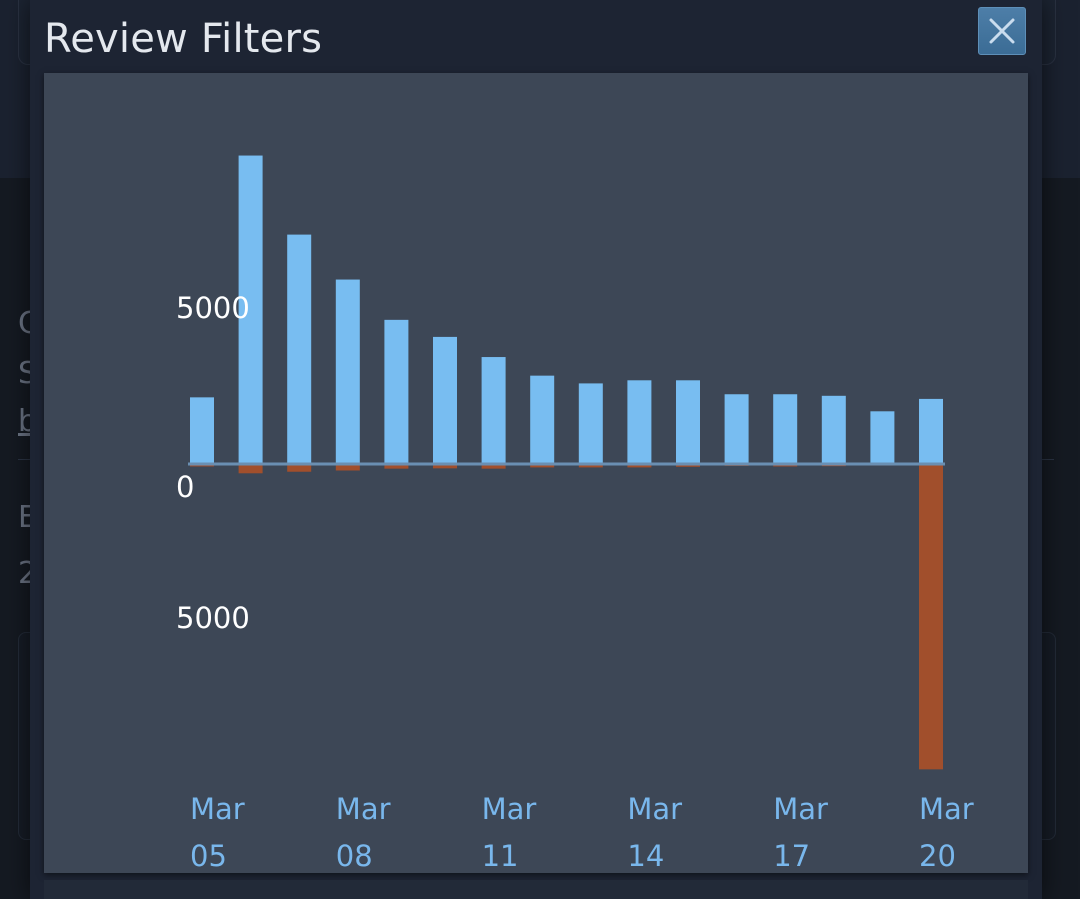 The width and height of the screenshot is (1080, 899). What do you see at coordinates (536, 889) in the screenshot?
I see `dialog-footer-strip` at bounding box center [536, 889].